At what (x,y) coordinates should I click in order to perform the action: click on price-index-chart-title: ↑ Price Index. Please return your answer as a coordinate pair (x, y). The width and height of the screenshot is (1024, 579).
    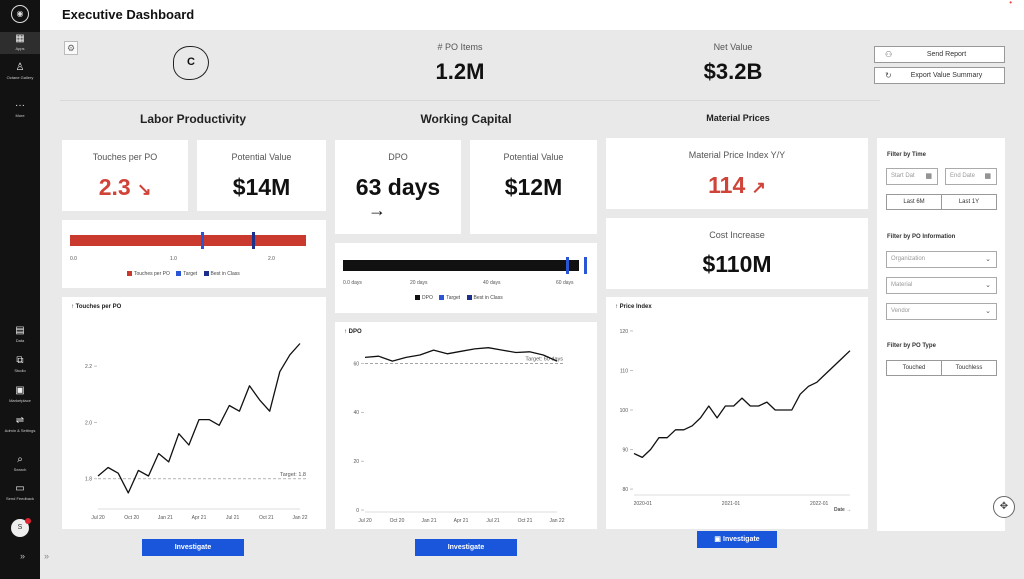
    Looking at the image, I should click on (633, 307).